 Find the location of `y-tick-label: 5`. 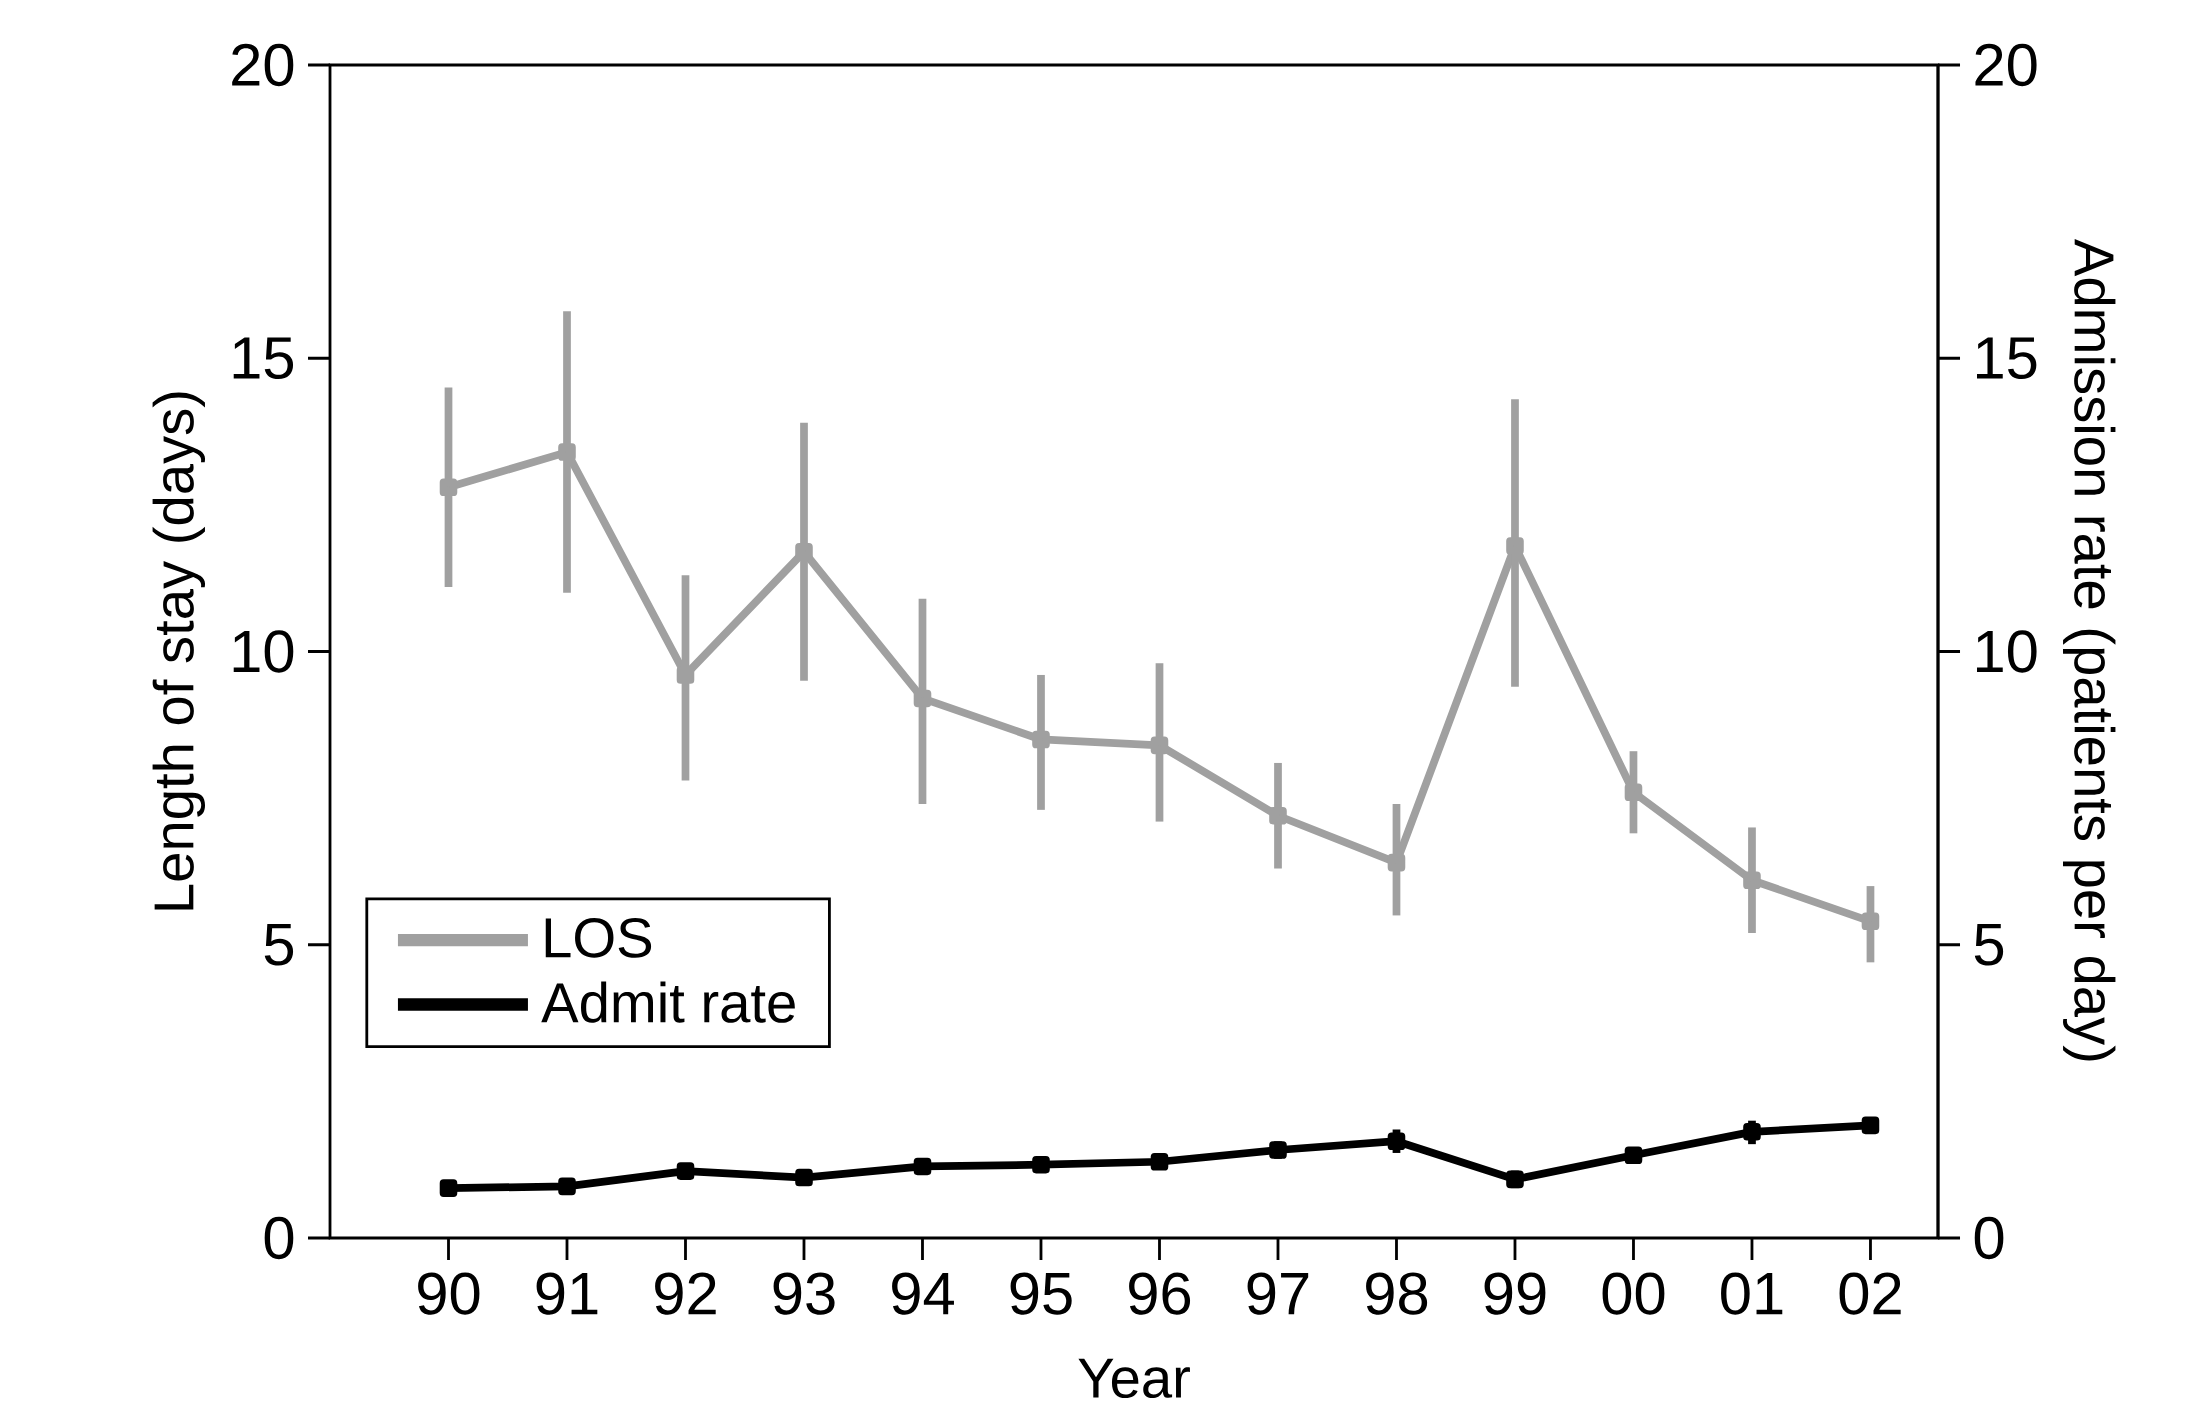

y-tick-label: 5 is located at coordinates (279, 944).